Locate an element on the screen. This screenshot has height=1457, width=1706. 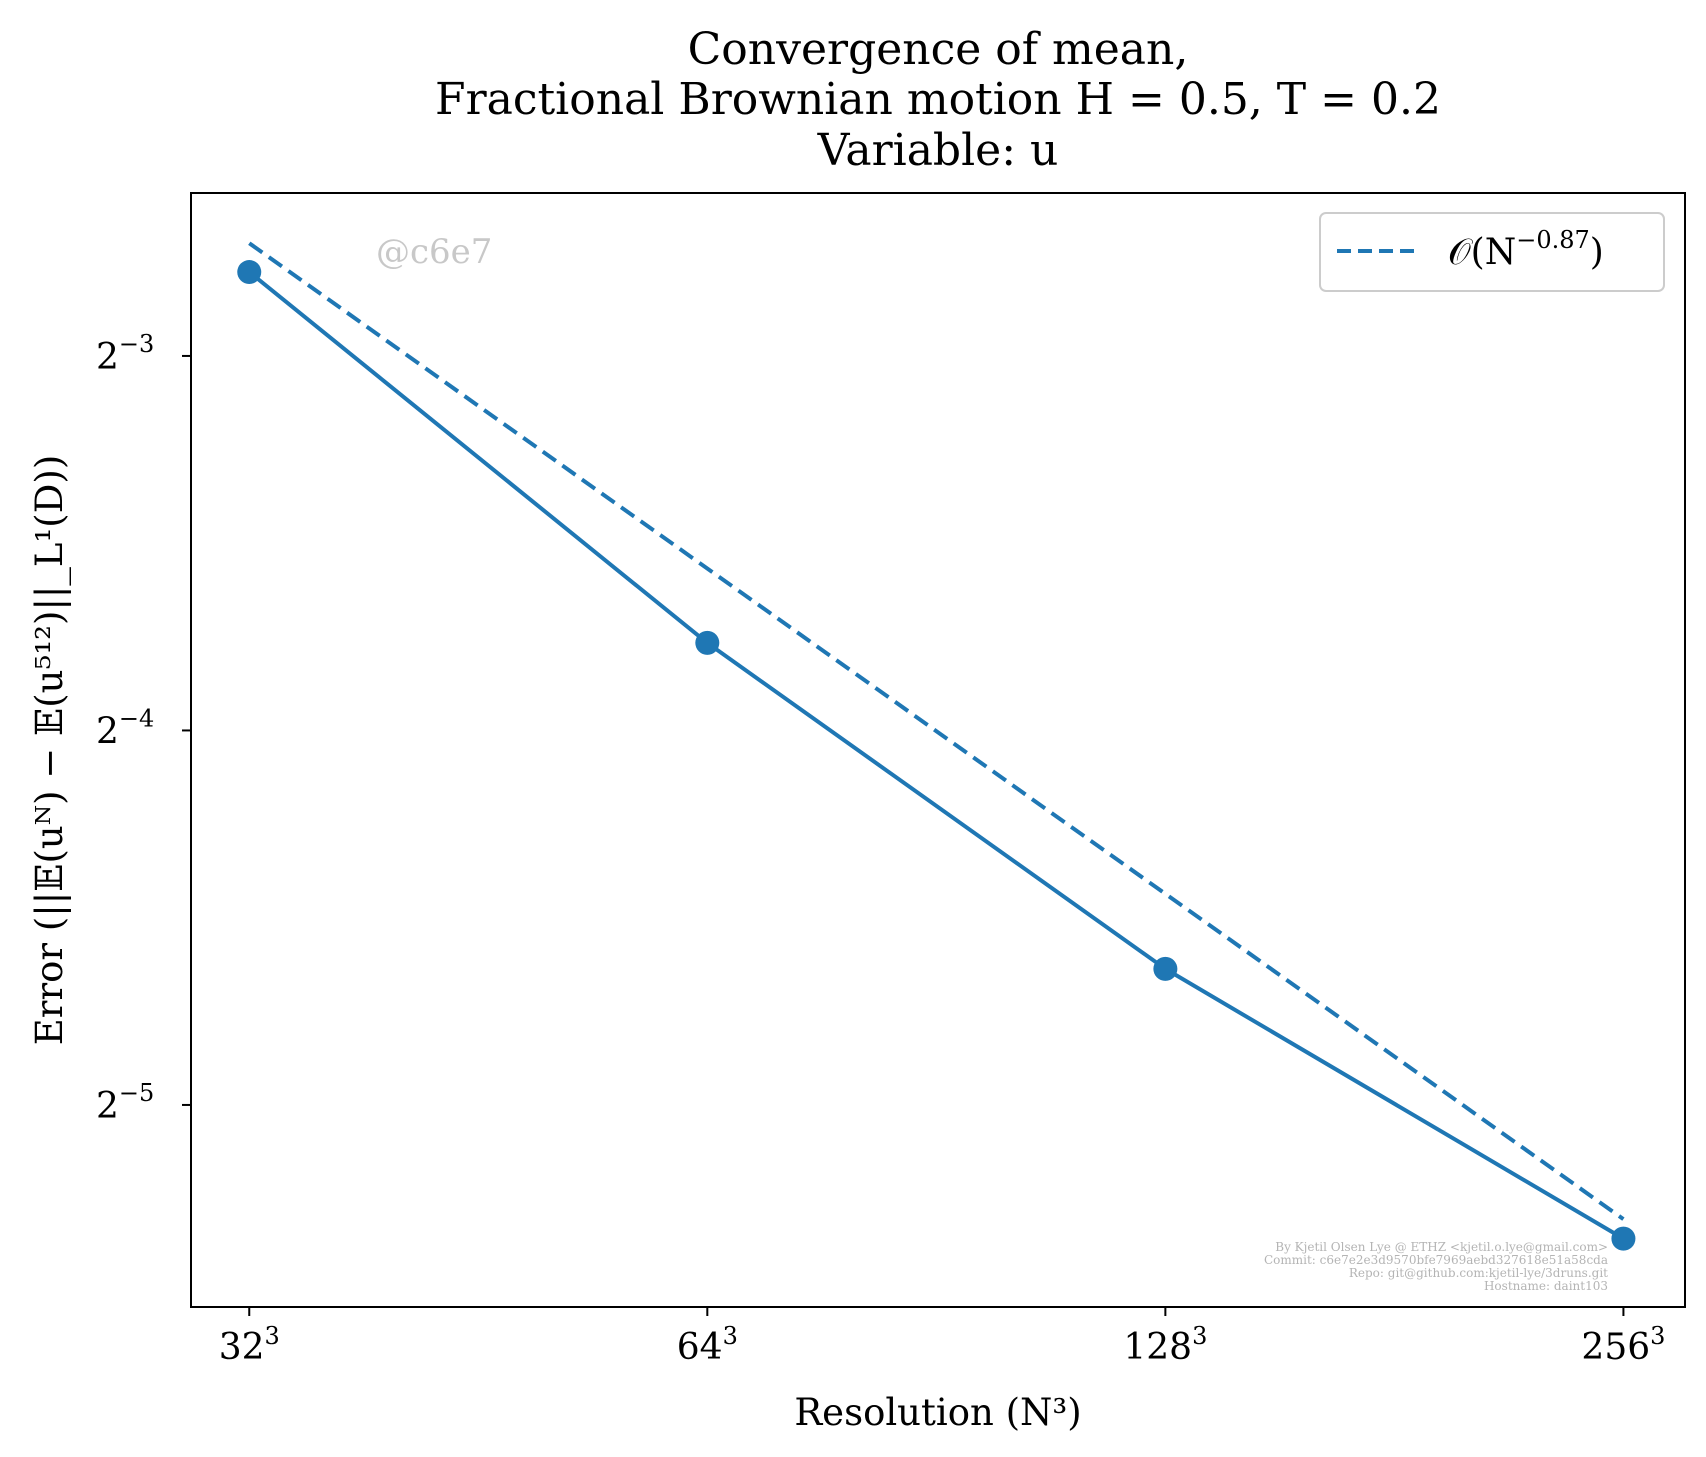
y-tick-label-2: 2−5 is located at coordinates (125, 1103).